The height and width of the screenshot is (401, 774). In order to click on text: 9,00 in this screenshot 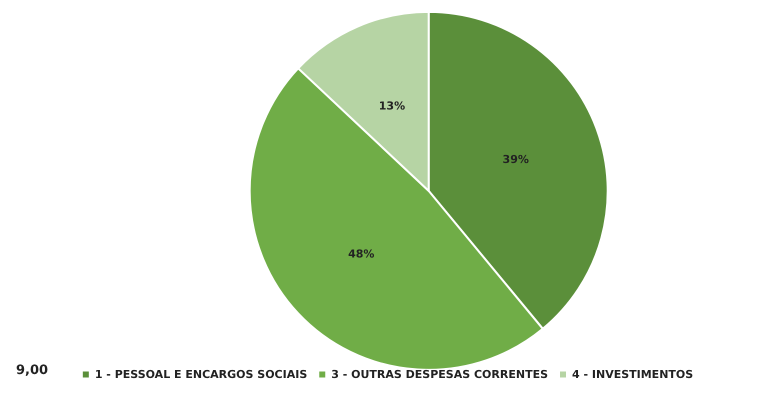, I will do `click(32, 370)`.